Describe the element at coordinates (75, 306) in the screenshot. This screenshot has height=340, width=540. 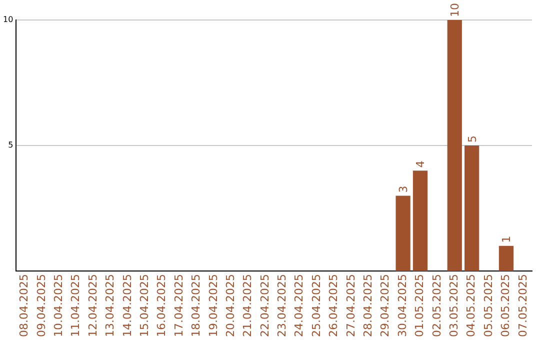
I see `x-tick-label: 11.04.2025` at that location.